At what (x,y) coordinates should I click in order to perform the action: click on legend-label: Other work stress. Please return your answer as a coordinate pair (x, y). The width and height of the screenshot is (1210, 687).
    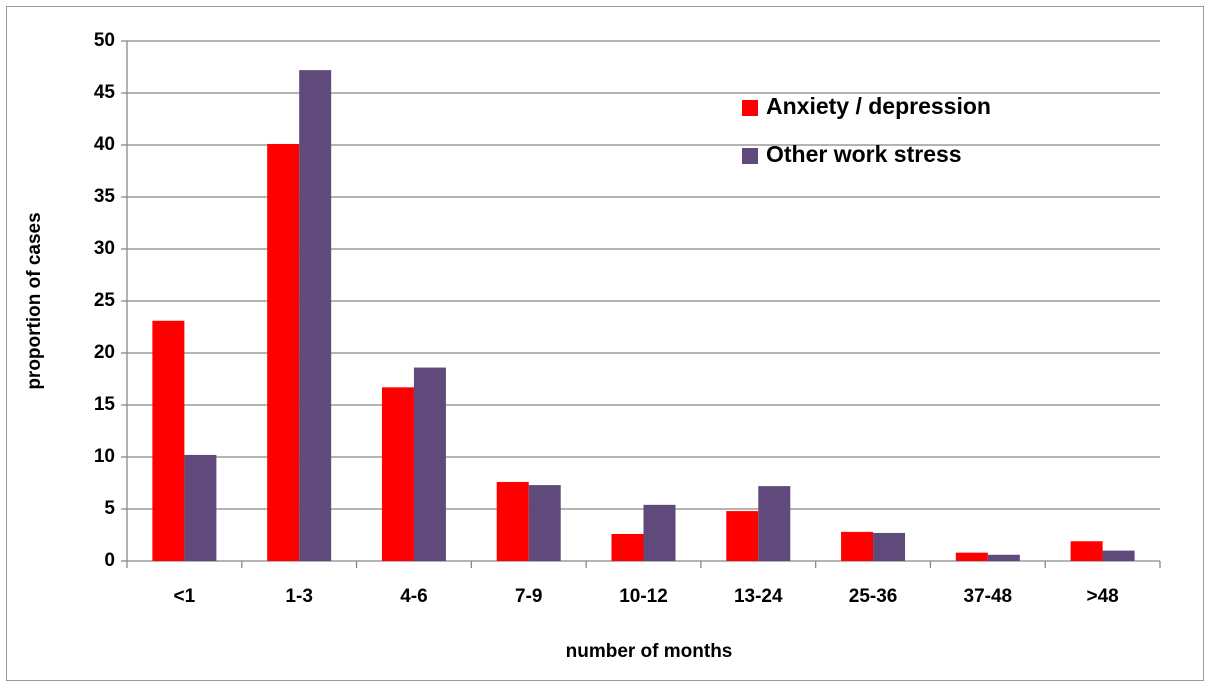
    Looking at the image, I should click on (864, 154).